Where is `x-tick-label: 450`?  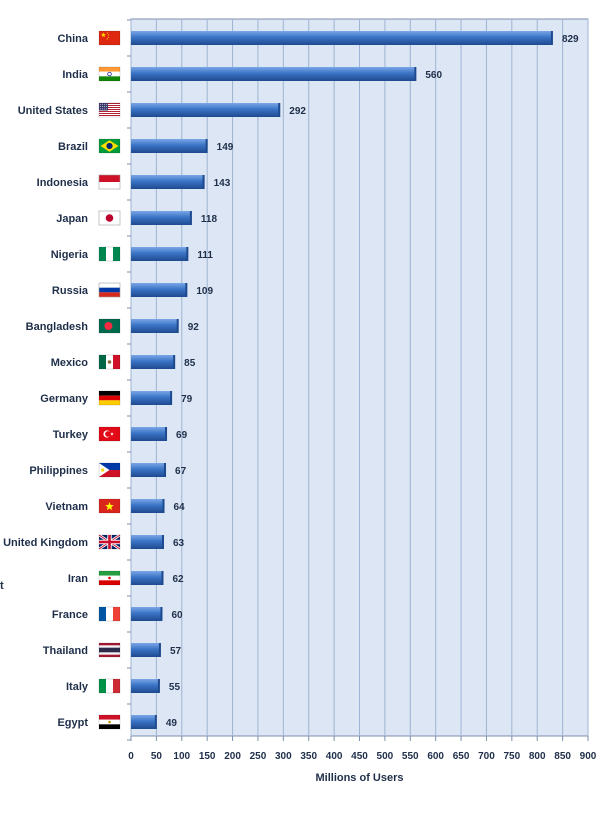
x-tick-label: 450 is located at coordinates (359, 756).